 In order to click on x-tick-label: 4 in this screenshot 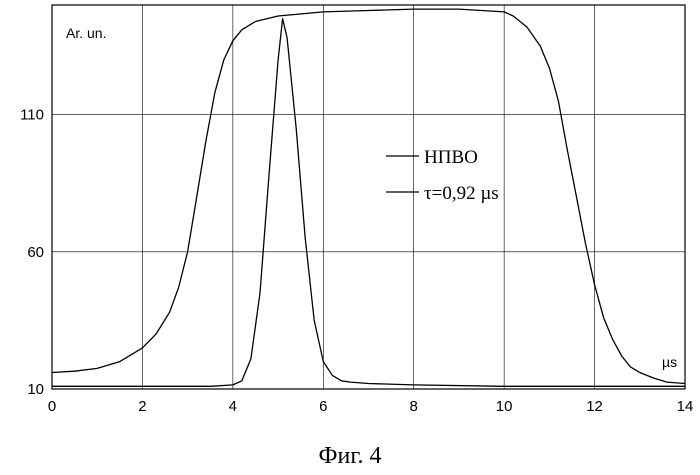, I will do `click(233, 406)`.